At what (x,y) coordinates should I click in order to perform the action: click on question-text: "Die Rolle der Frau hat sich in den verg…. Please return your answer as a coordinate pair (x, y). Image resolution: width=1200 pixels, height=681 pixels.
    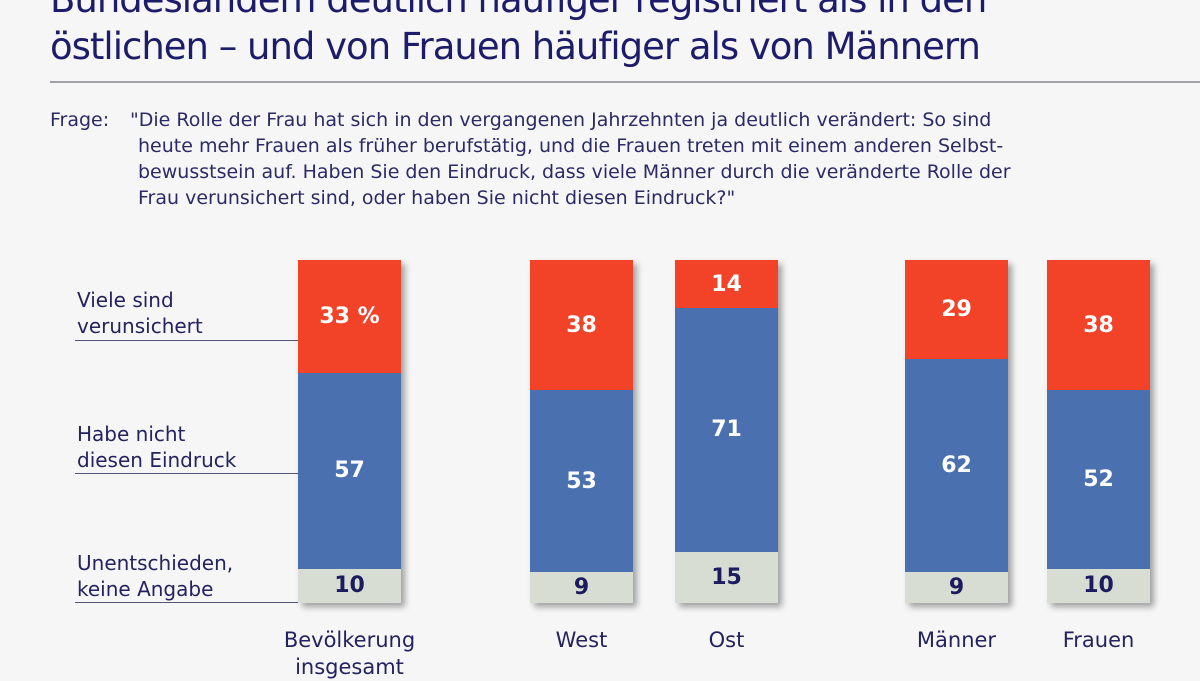
    Looking at the image, I should click on (655, 159).